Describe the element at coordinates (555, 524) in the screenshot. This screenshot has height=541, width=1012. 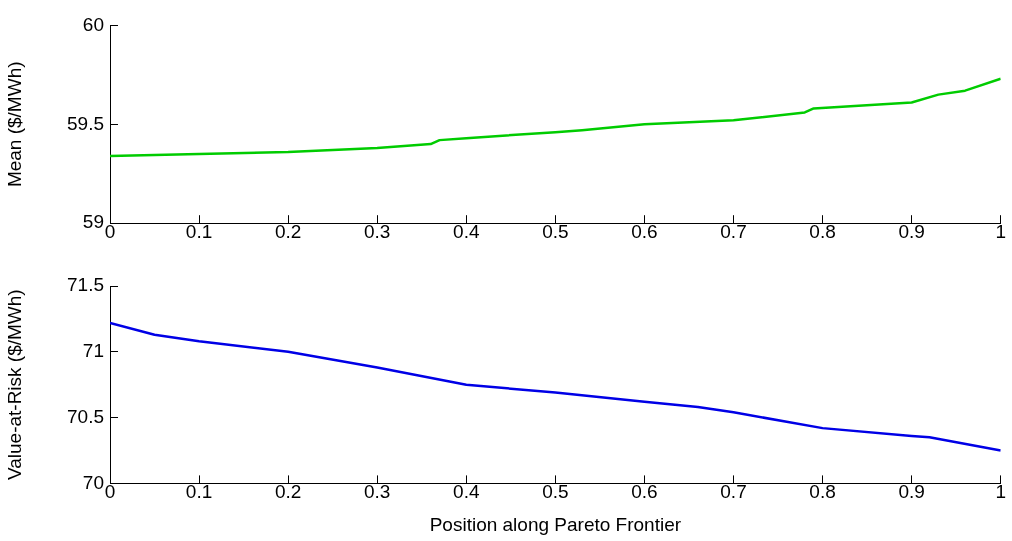
I see `x-axis-title: Position along Pareto Frontier` at that location.